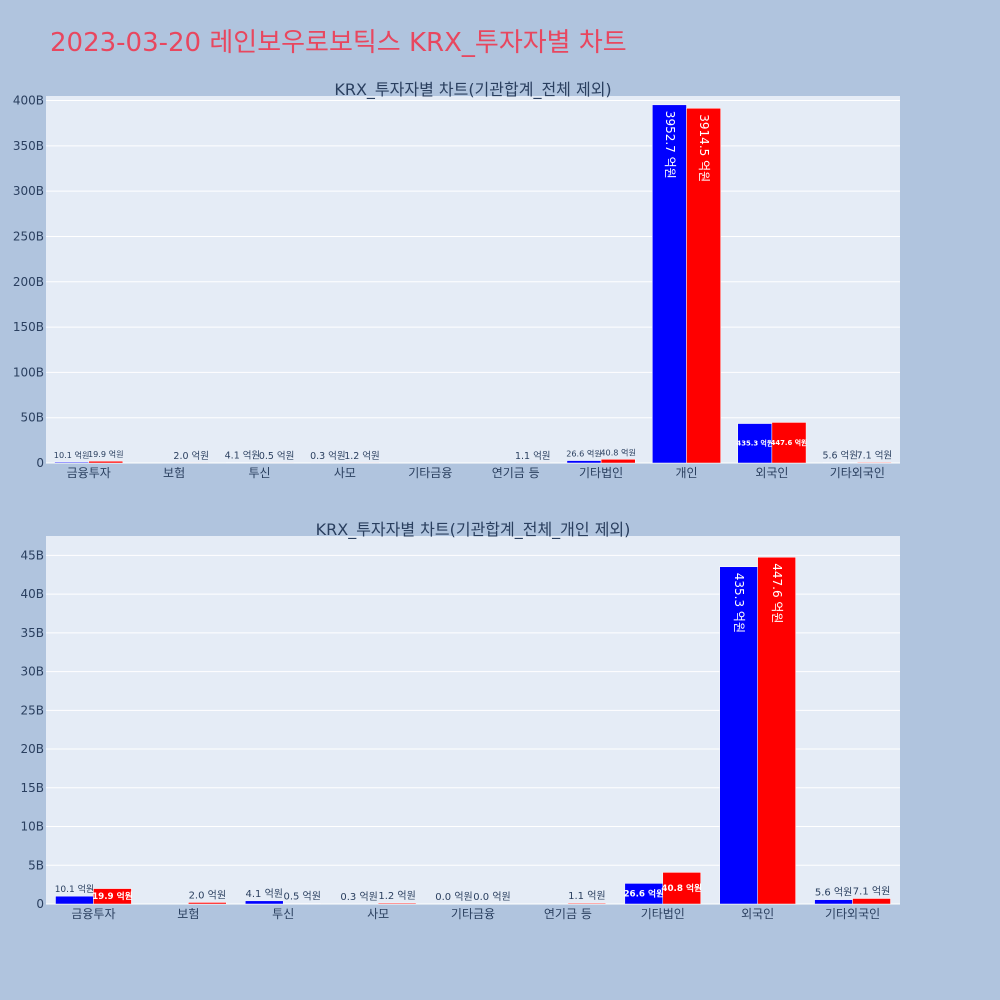  I want to click on y-tick-label: 100B, so click(28, 372).